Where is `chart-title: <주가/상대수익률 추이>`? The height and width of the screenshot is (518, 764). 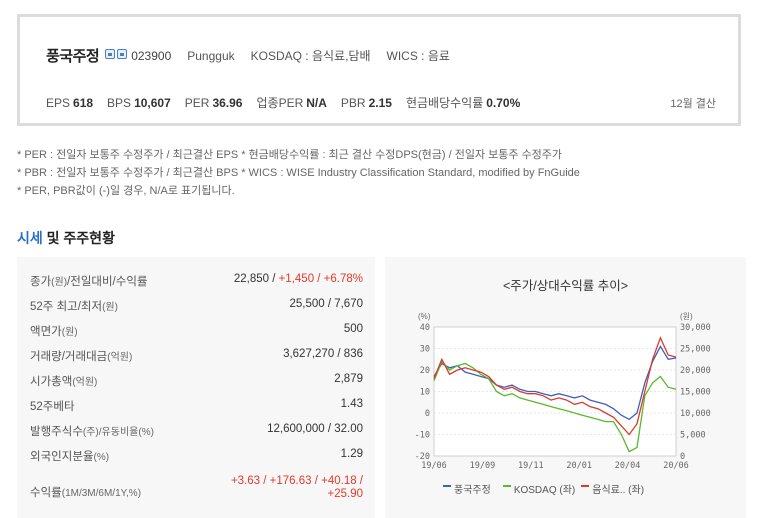
chart-title: <주가/상대수익률 추이> is located at coordinates (565, 286).